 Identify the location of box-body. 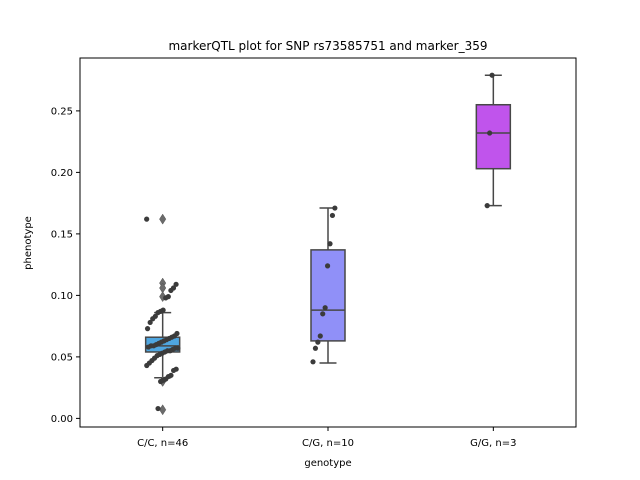
(493, 136).